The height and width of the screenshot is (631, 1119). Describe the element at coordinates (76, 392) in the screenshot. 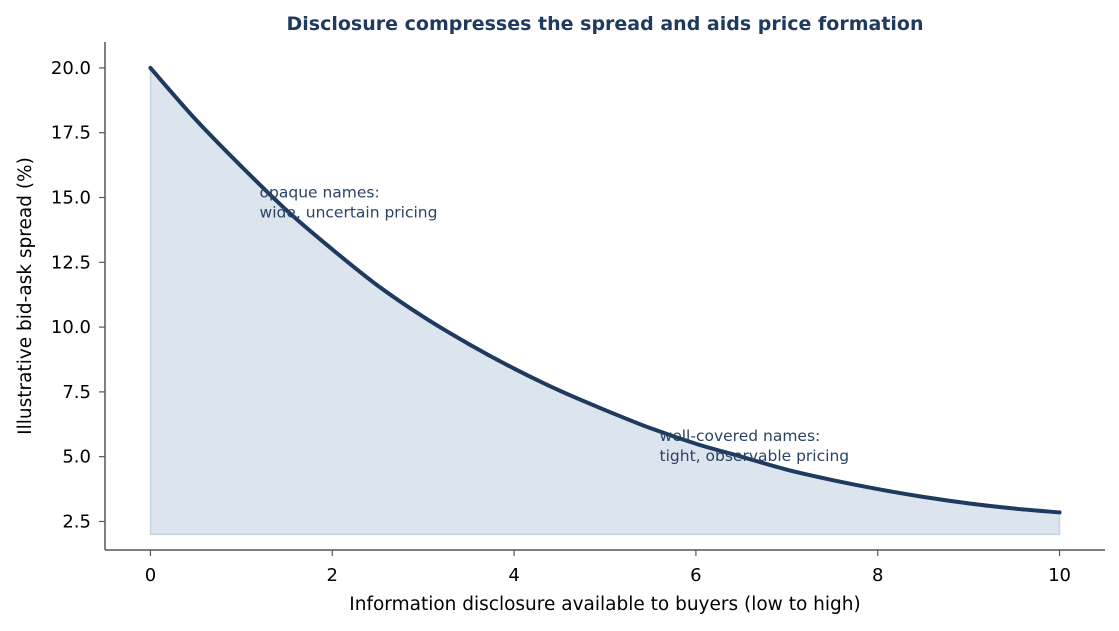

I see `y-tick-label: 7.5` at that location.